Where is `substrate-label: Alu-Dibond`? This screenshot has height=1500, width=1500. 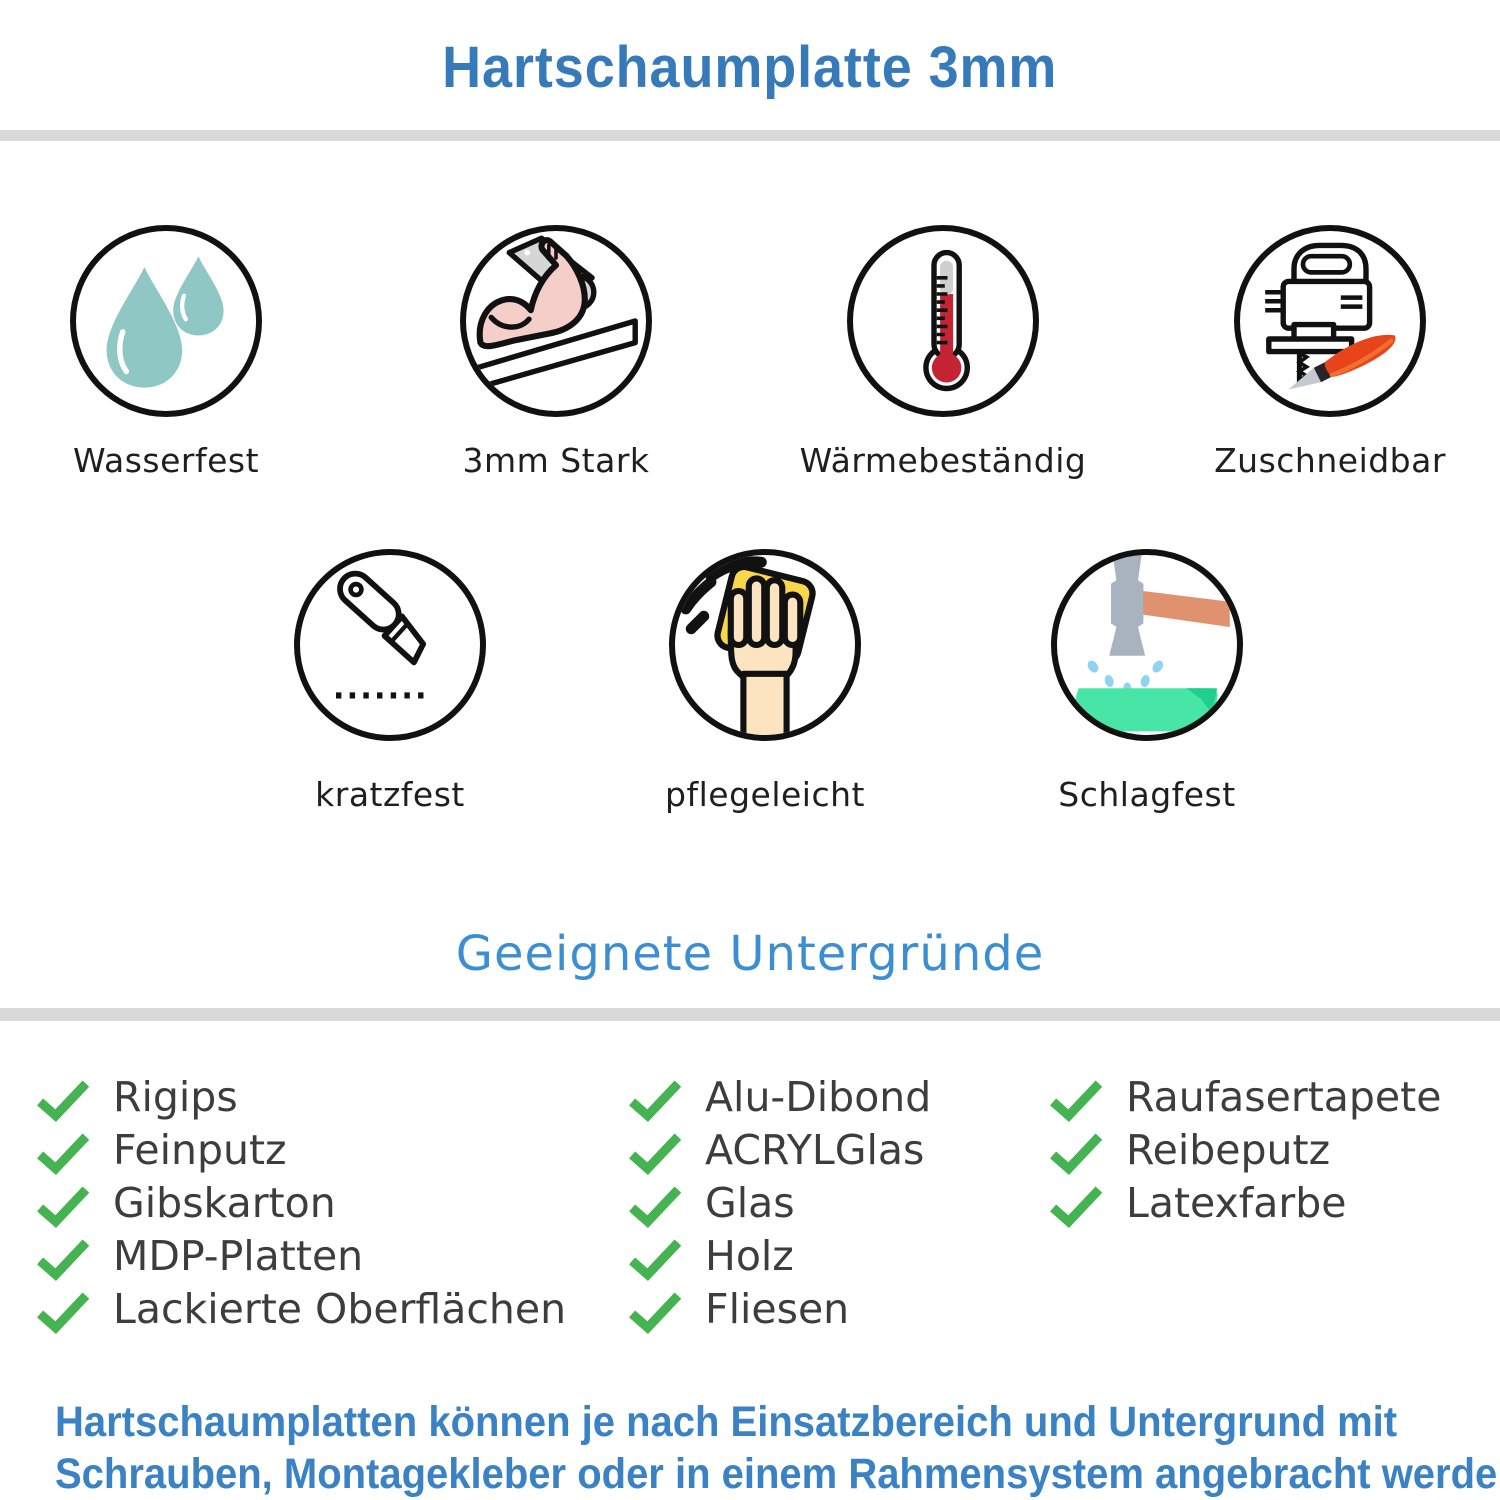 substrate-label: Alu-Dibond is located at coordinates (818, 1096).